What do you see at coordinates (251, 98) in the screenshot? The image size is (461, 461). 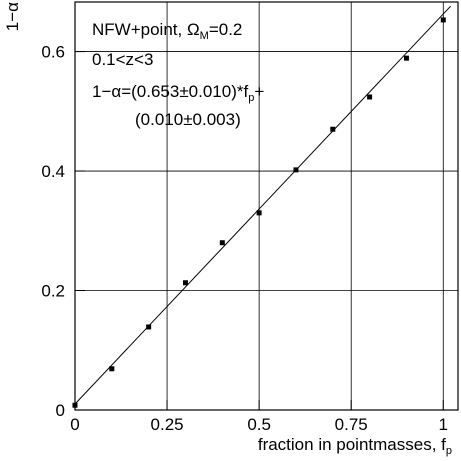 I see `annotation-subscript: p` at bounding box center [251, 98].